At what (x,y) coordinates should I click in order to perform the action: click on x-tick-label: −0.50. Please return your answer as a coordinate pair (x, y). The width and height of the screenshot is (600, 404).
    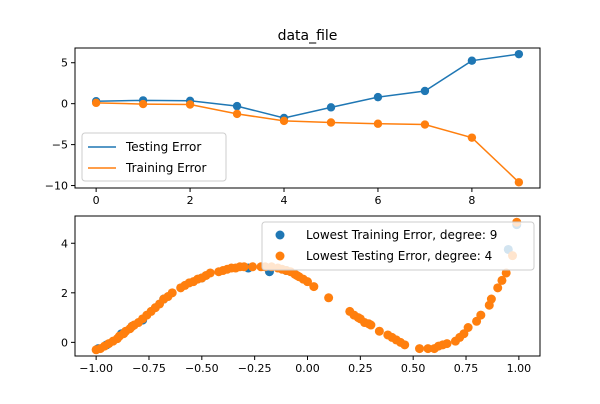
    Looking at the image, I should click on (202, 368).